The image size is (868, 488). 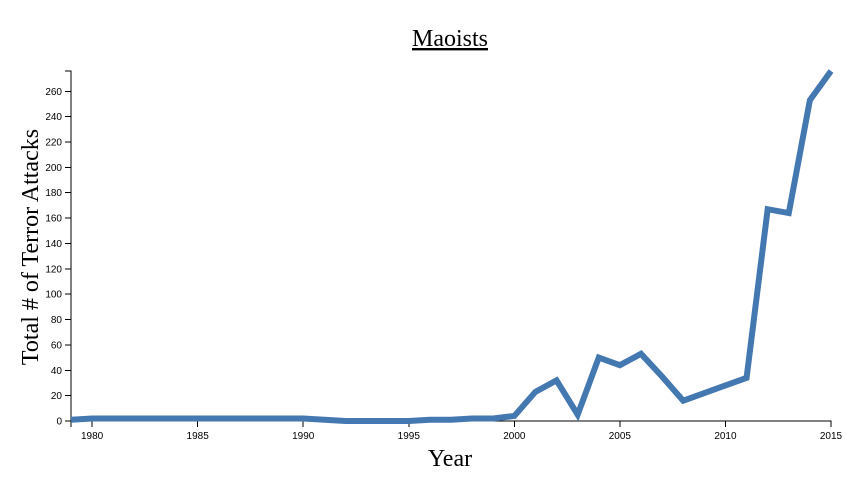 I want to click on x-tick-label: 2015, so click(x=831, y=436).